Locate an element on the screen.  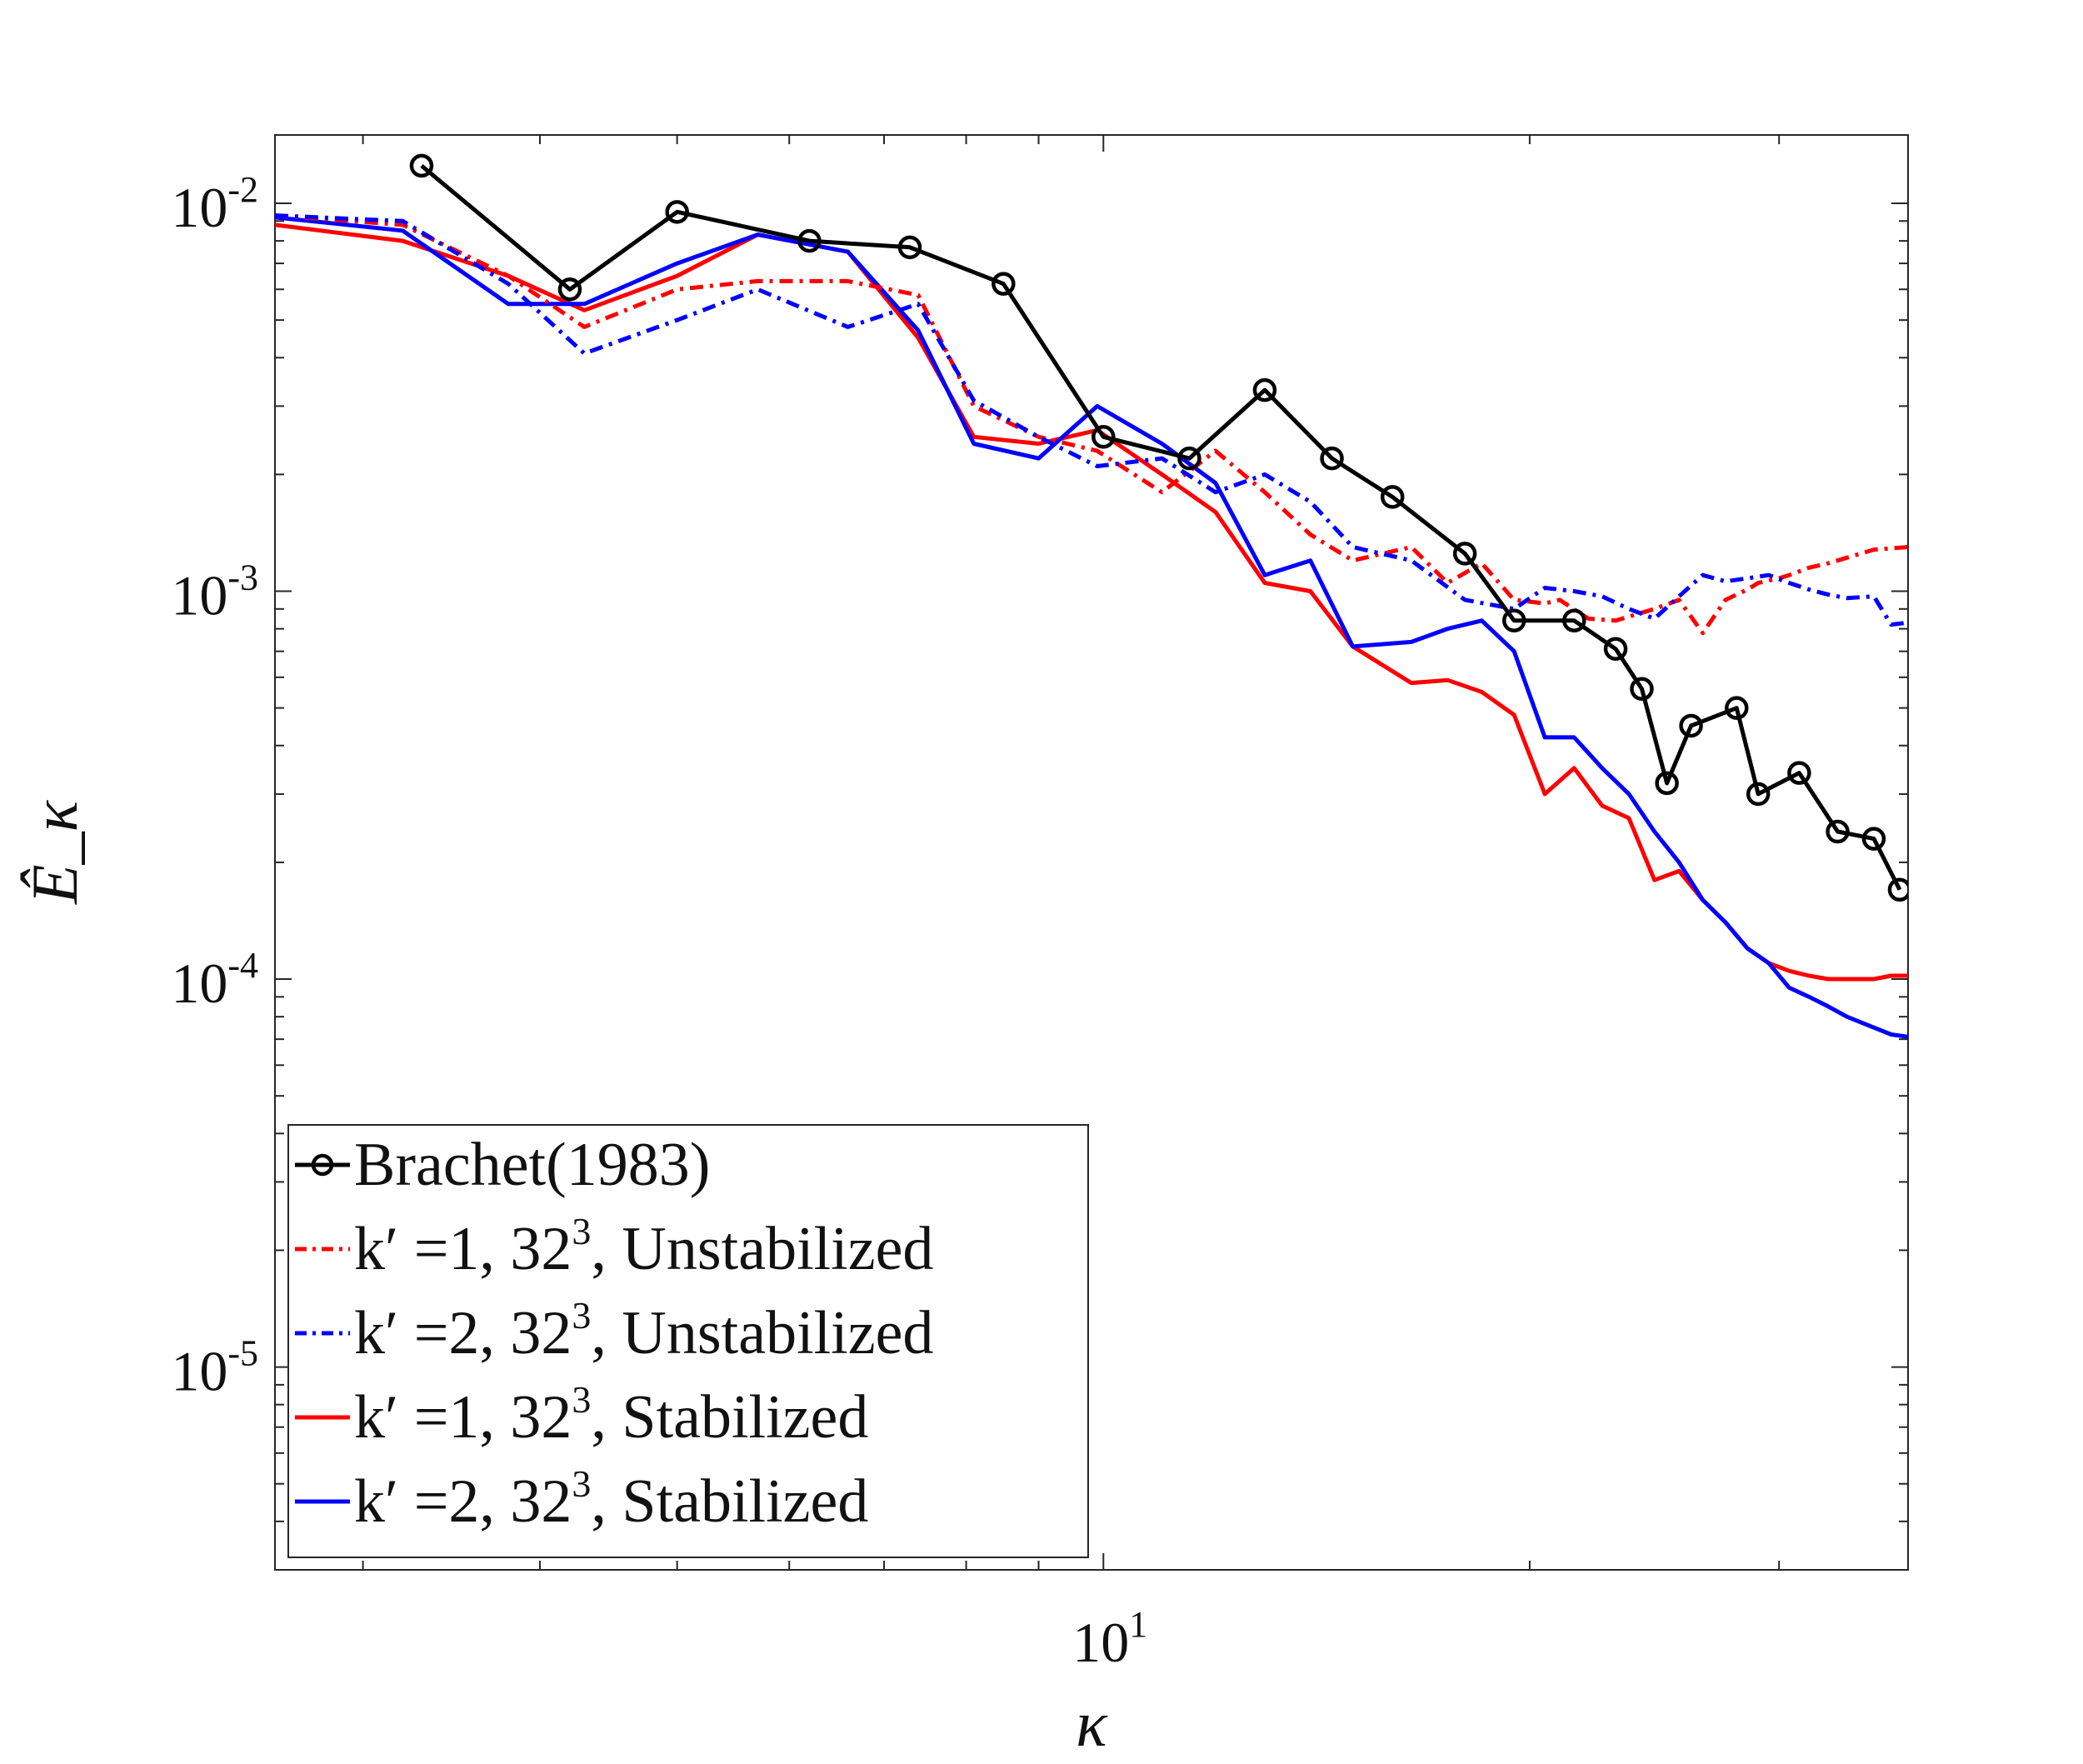
y-tick-label: 10⁻² is located at coordinates (215, 204).